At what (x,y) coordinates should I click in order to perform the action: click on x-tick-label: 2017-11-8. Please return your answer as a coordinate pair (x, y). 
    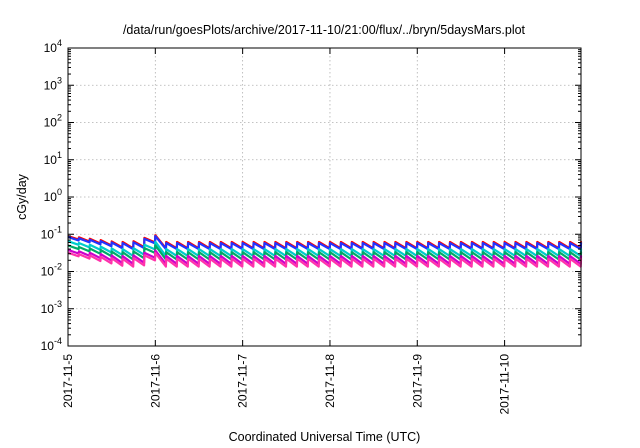
    Looking at the image, I should click on (330, 381).